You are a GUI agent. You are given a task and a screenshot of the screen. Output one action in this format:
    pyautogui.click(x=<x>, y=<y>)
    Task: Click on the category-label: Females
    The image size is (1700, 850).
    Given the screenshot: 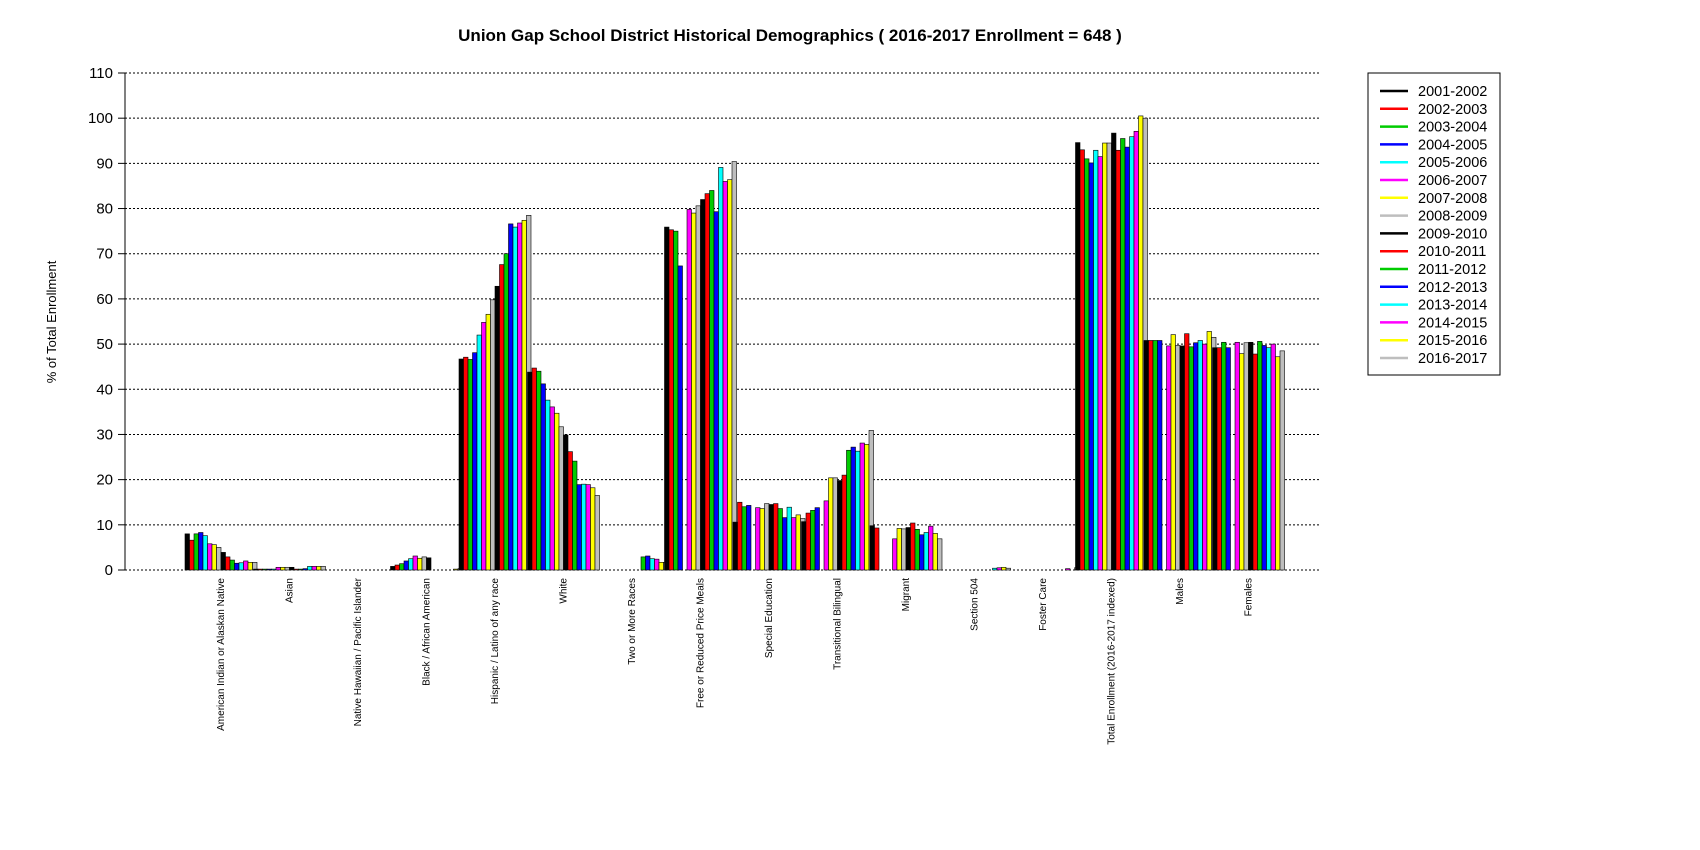 What is the action you would take?
    pyautogui.click(x=1249, y=597)
    